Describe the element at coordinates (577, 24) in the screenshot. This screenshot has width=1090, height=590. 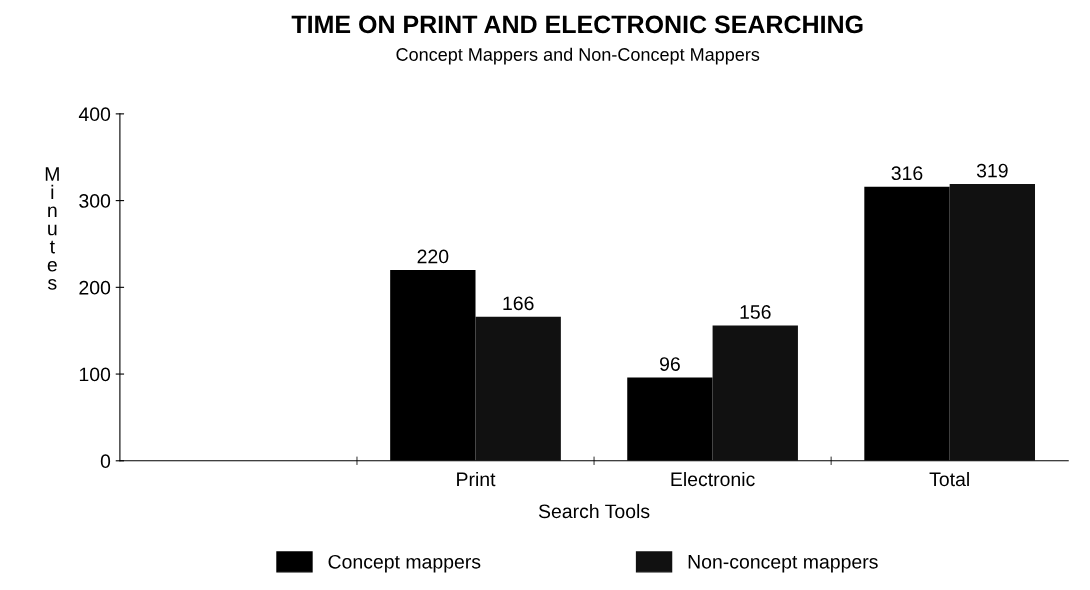
I see `chart-title: TIME ON PRINT AND ELECTRONIC SEARCHING` at that location.